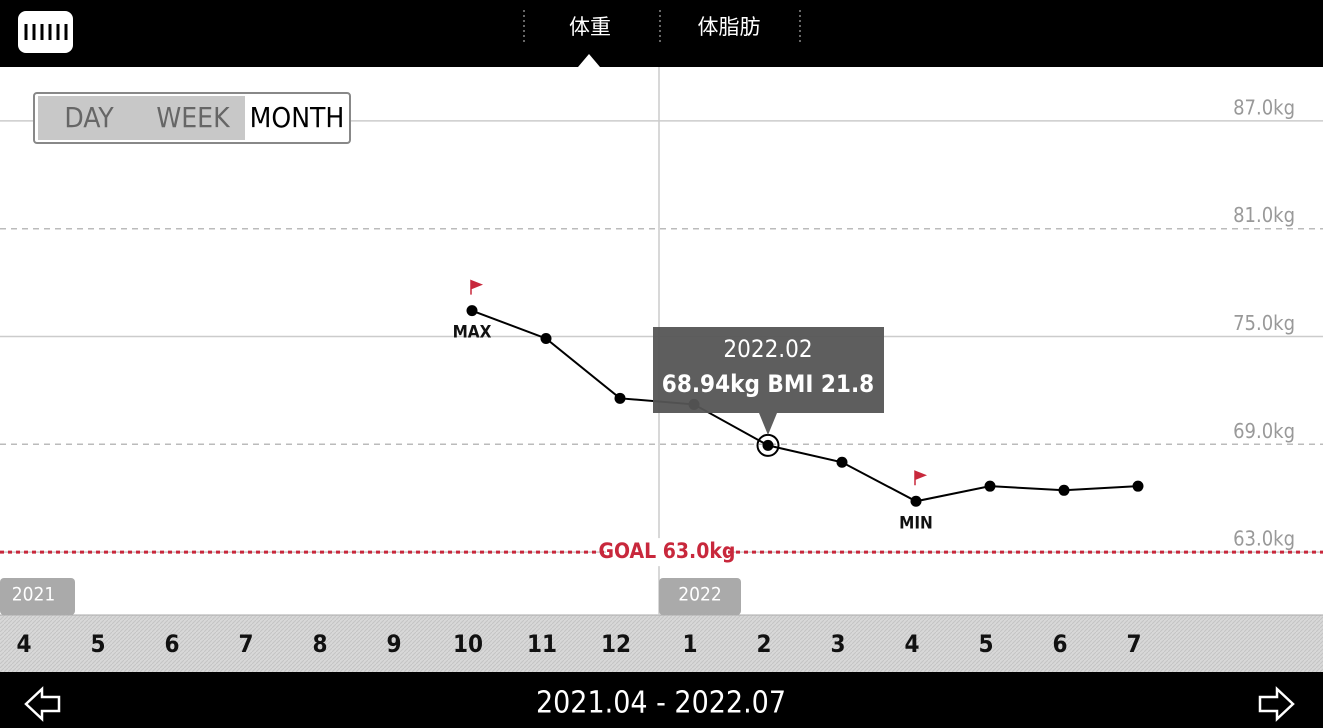 The height and width of the screenshot is (728, 1323). I want to click on x-tick-label: 11, so click(542, 644).